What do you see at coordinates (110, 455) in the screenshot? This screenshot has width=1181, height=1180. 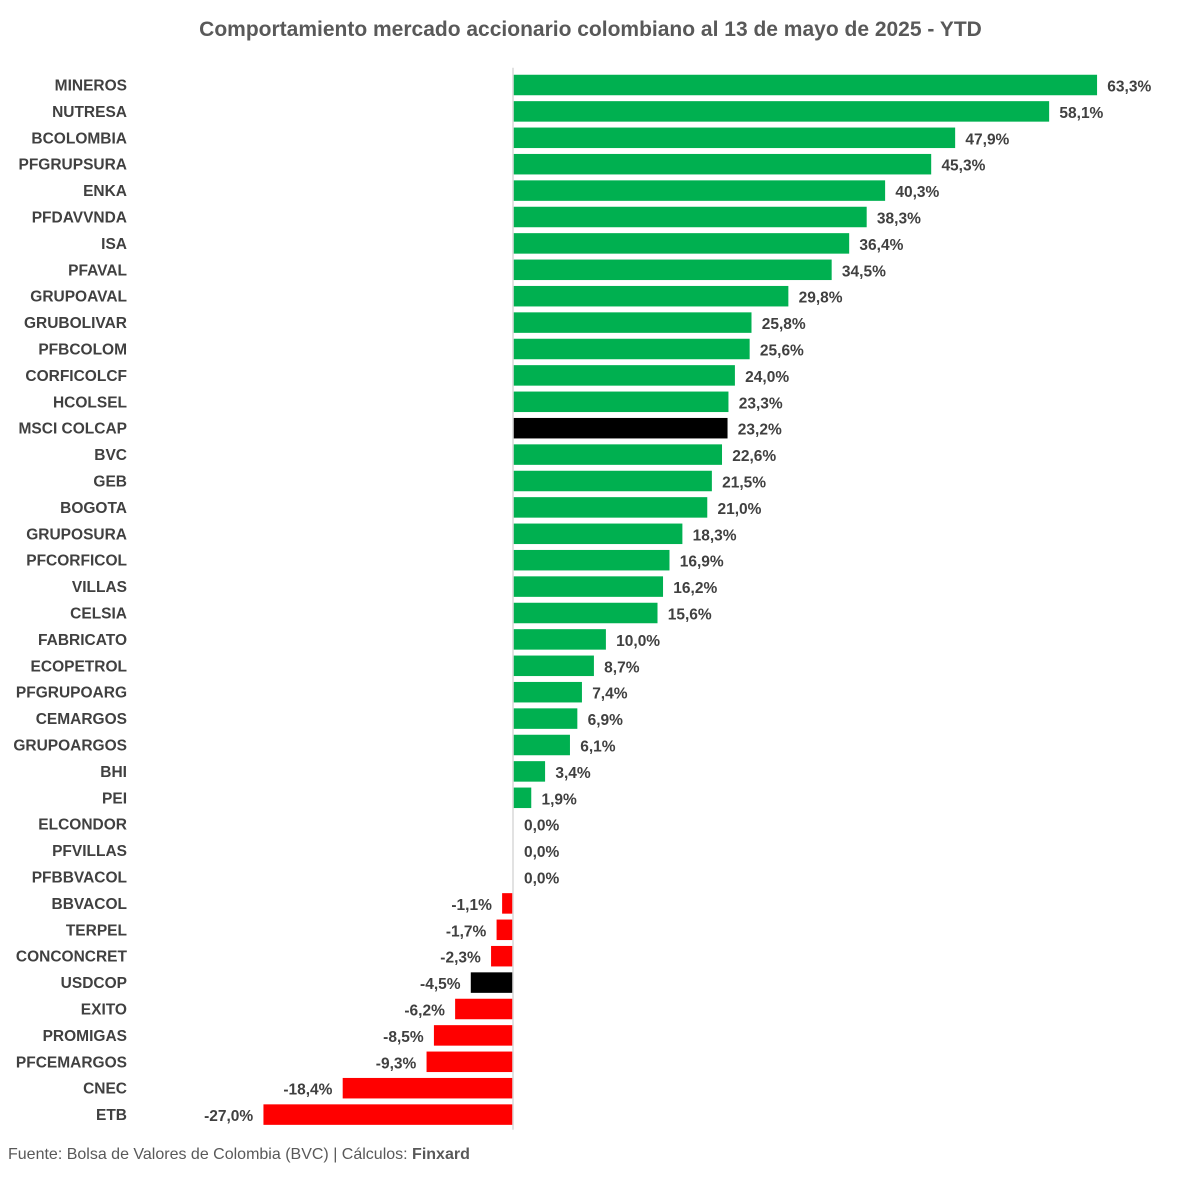 I see `category-label: BVC` at bounding box center [110, 455].